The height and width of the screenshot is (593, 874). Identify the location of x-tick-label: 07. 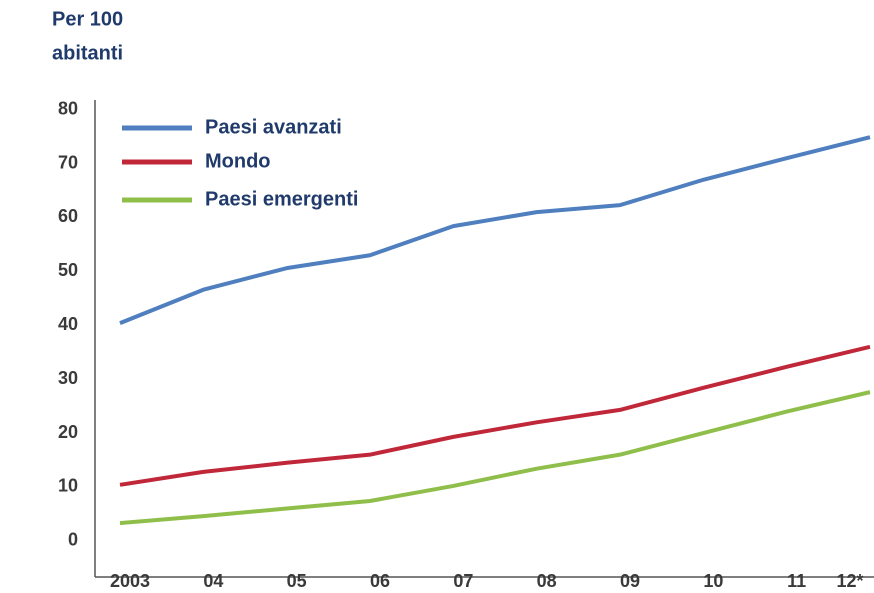
(463, 581).